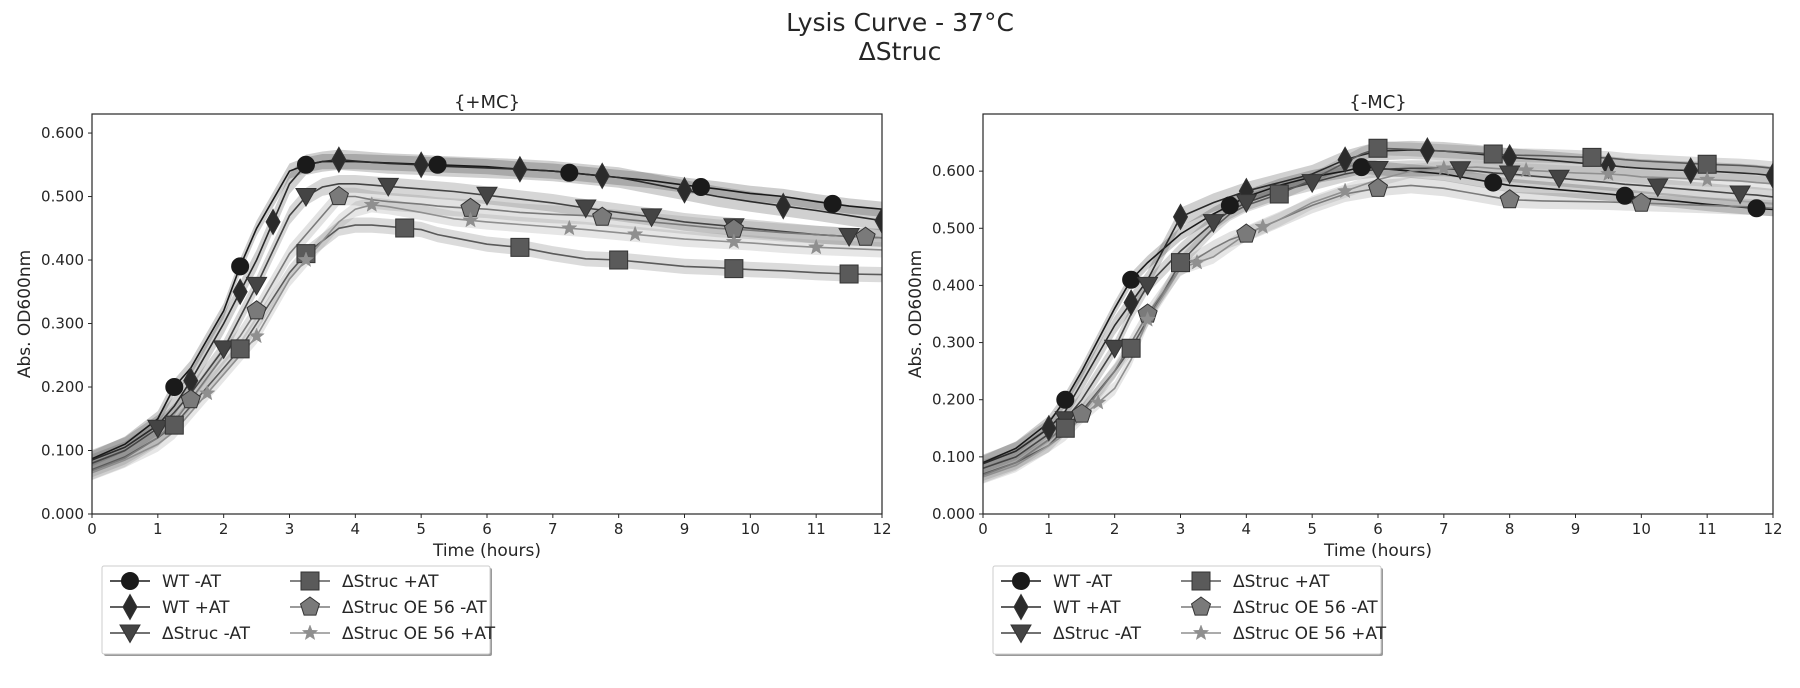 The image size is (1800, 688). Describe the element at coordinates (487, 102) in the screenshot. I see `panel-title: {+MC}` at that location.